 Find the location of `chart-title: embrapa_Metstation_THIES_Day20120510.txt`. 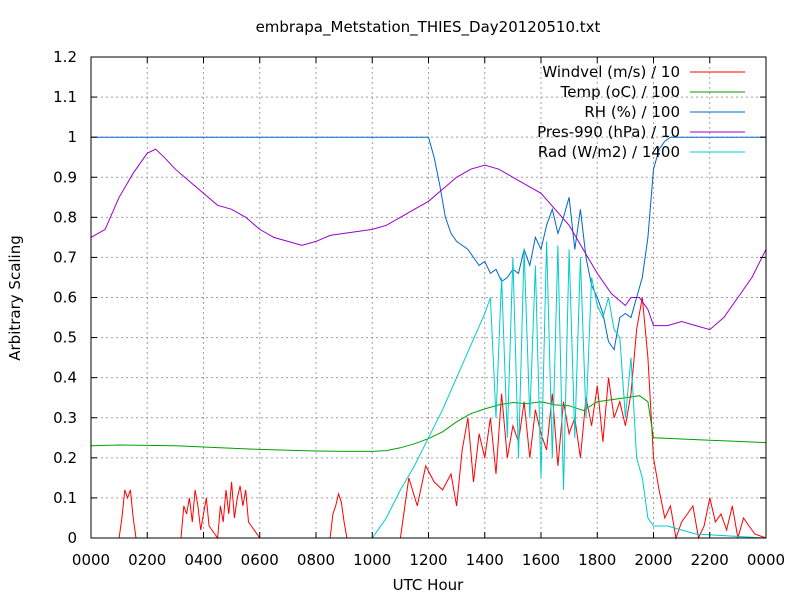

chart-title: embrapa_Metstation_THIES_Day20120510.txt is located at coordinates (428, 27).